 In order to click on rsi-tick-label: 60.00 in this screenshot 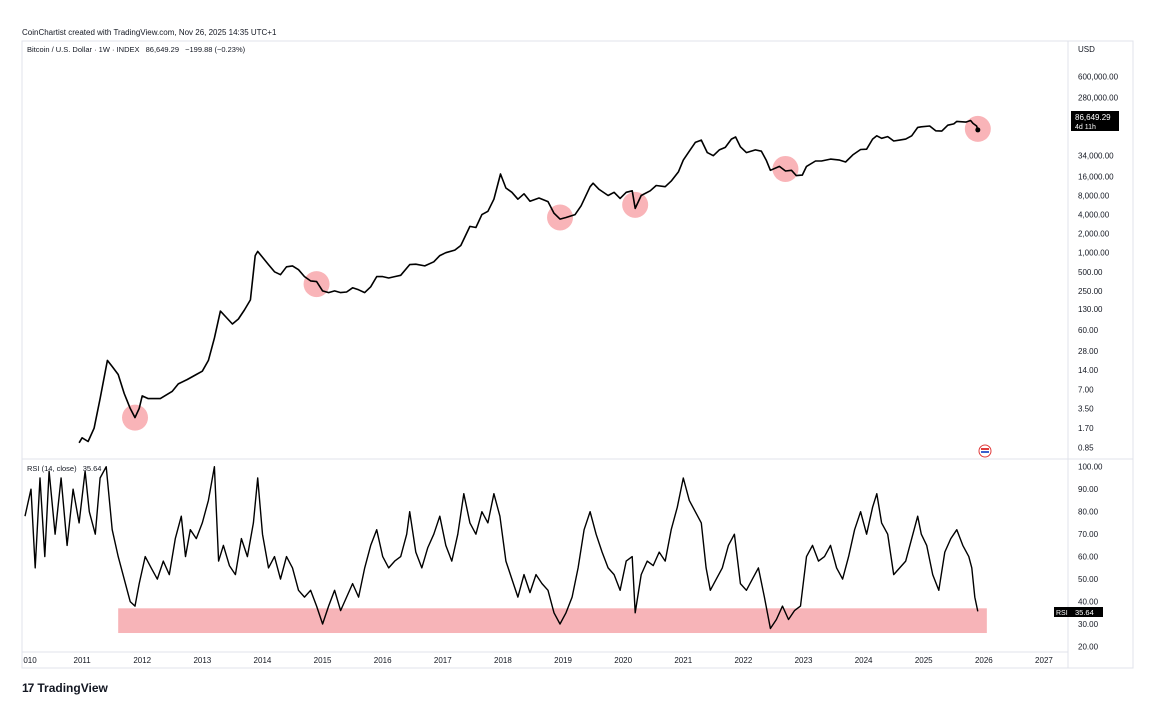, I will do `click(1088, 557)`.